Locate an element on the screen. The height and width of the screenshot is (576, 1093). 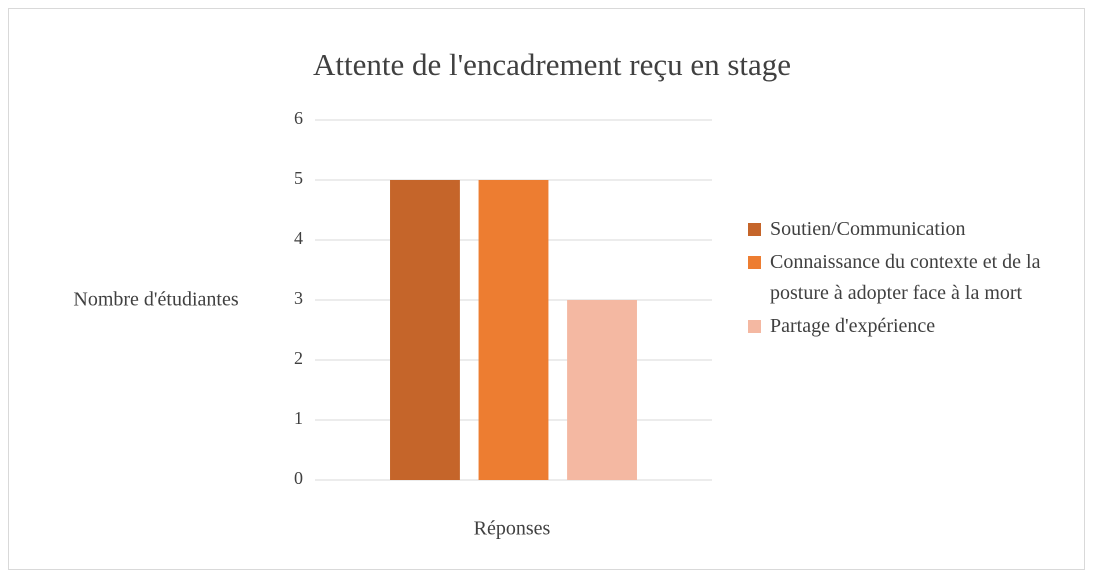
legend-entry: Partage d'expérience is located at coordinates (915, 326).